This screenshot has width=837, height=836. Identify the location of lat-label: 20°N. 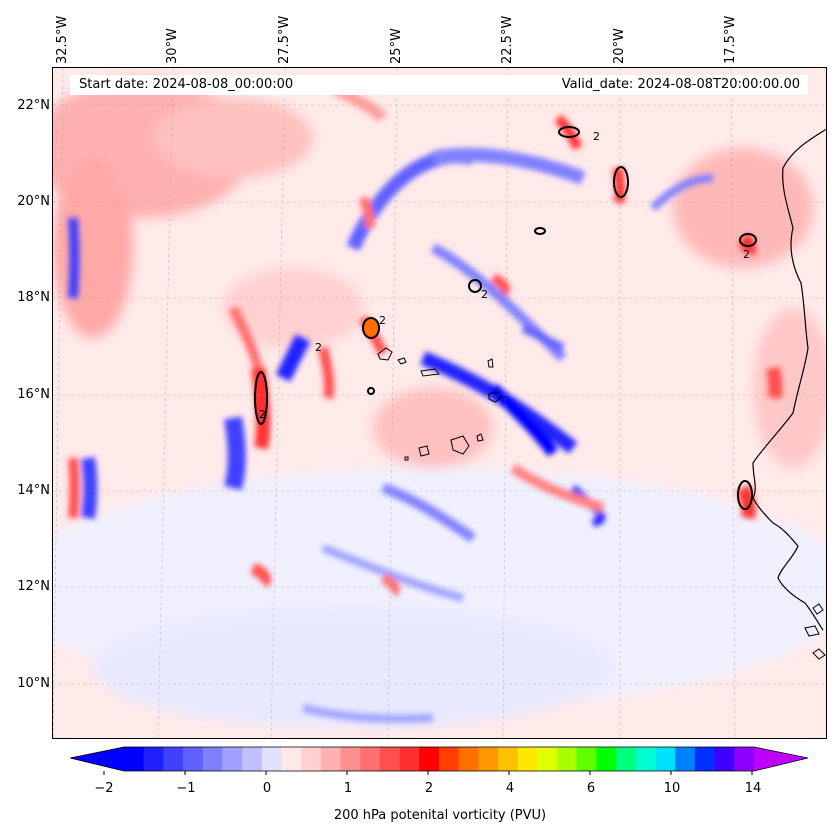
(33, 201).